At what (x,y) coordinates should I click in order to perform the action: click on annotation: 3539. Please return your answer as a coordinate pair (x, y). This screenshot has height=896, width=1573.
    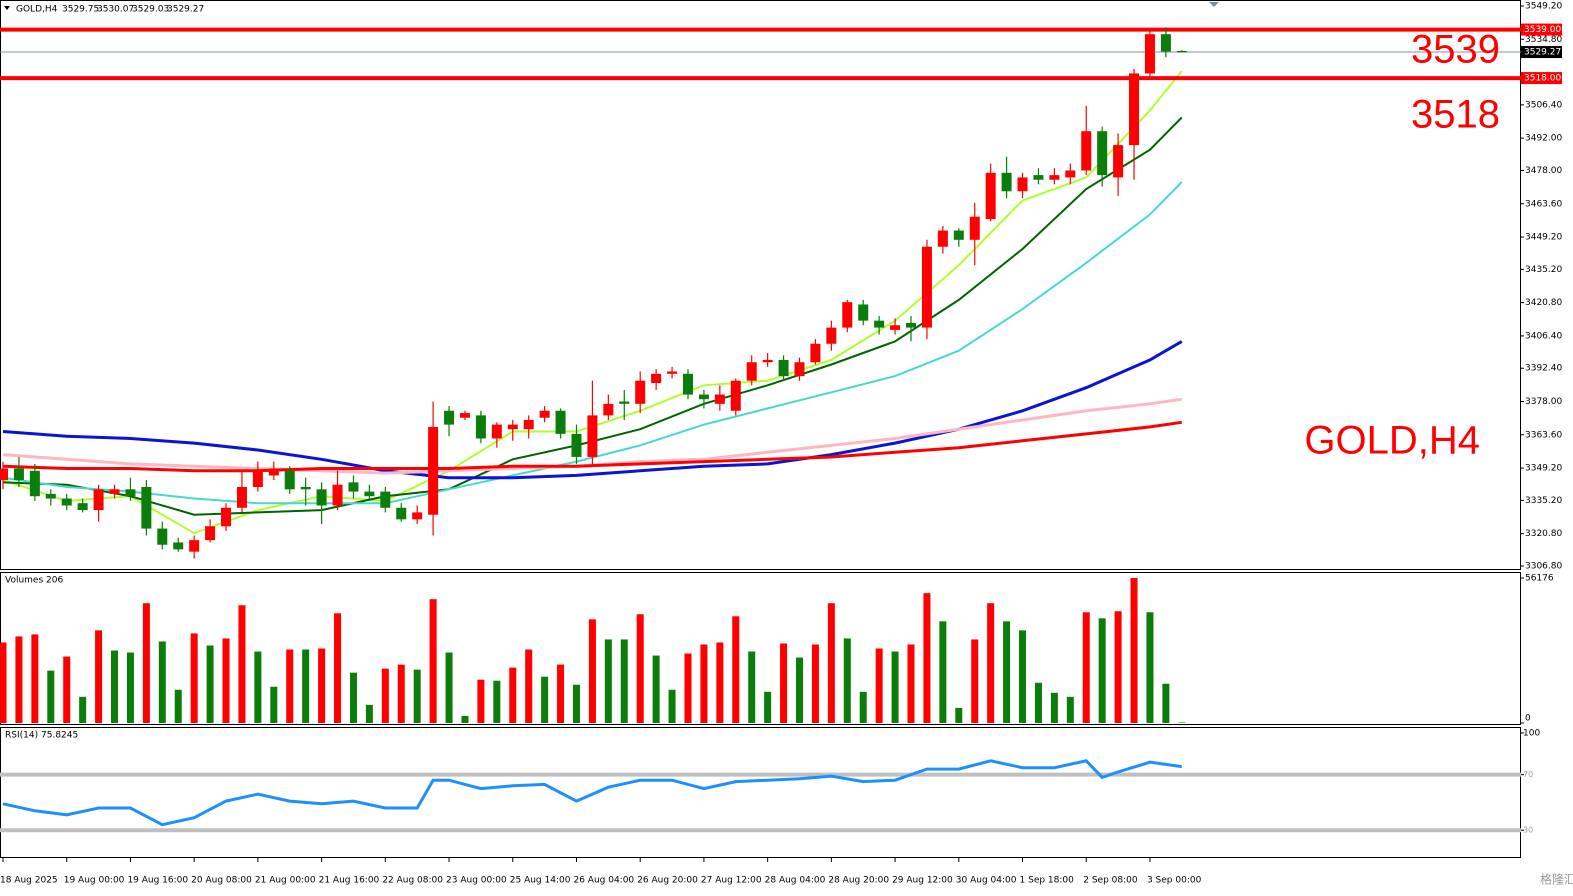
    Looking at the image, I should click on (1455, 50).